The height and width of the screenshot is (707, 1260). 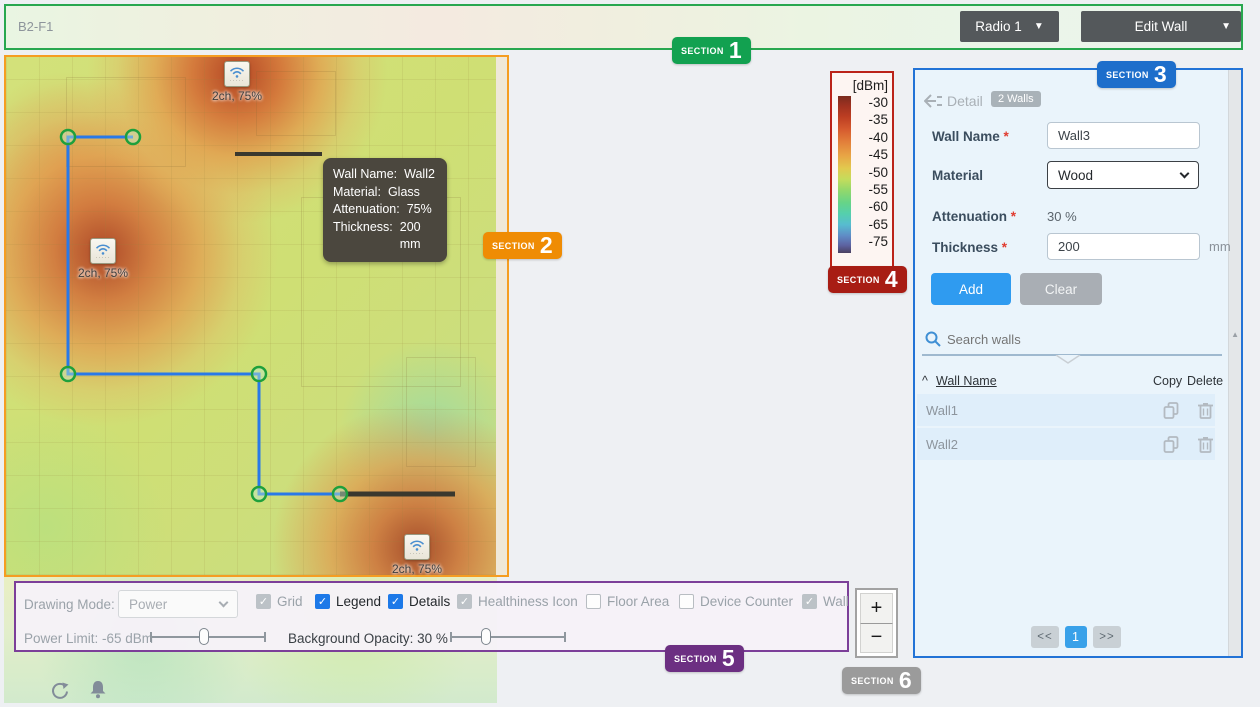 What do you see at coordinates (501, 316) in the screenshot?
I see `map-edge-strip` at bounding box center [501, 316].